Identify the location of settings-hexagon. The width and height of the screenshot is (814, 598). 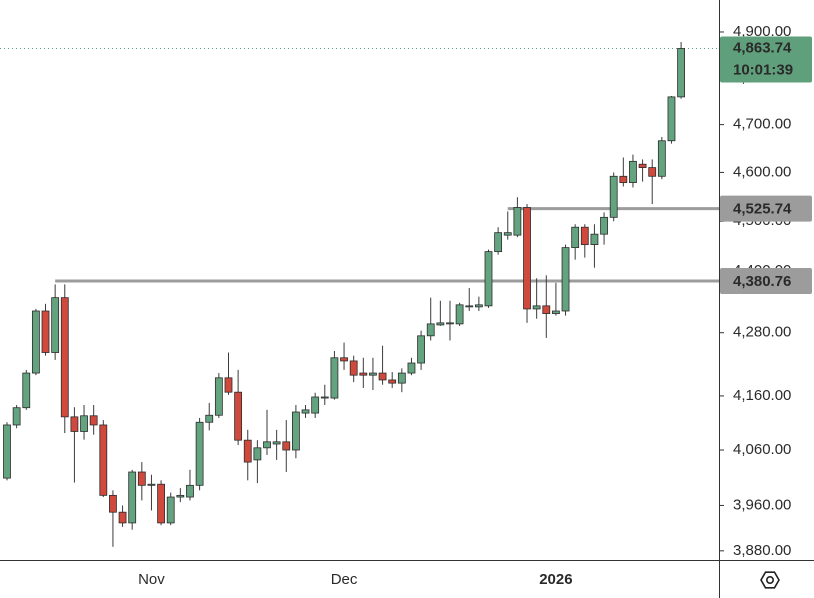
(770, 580).